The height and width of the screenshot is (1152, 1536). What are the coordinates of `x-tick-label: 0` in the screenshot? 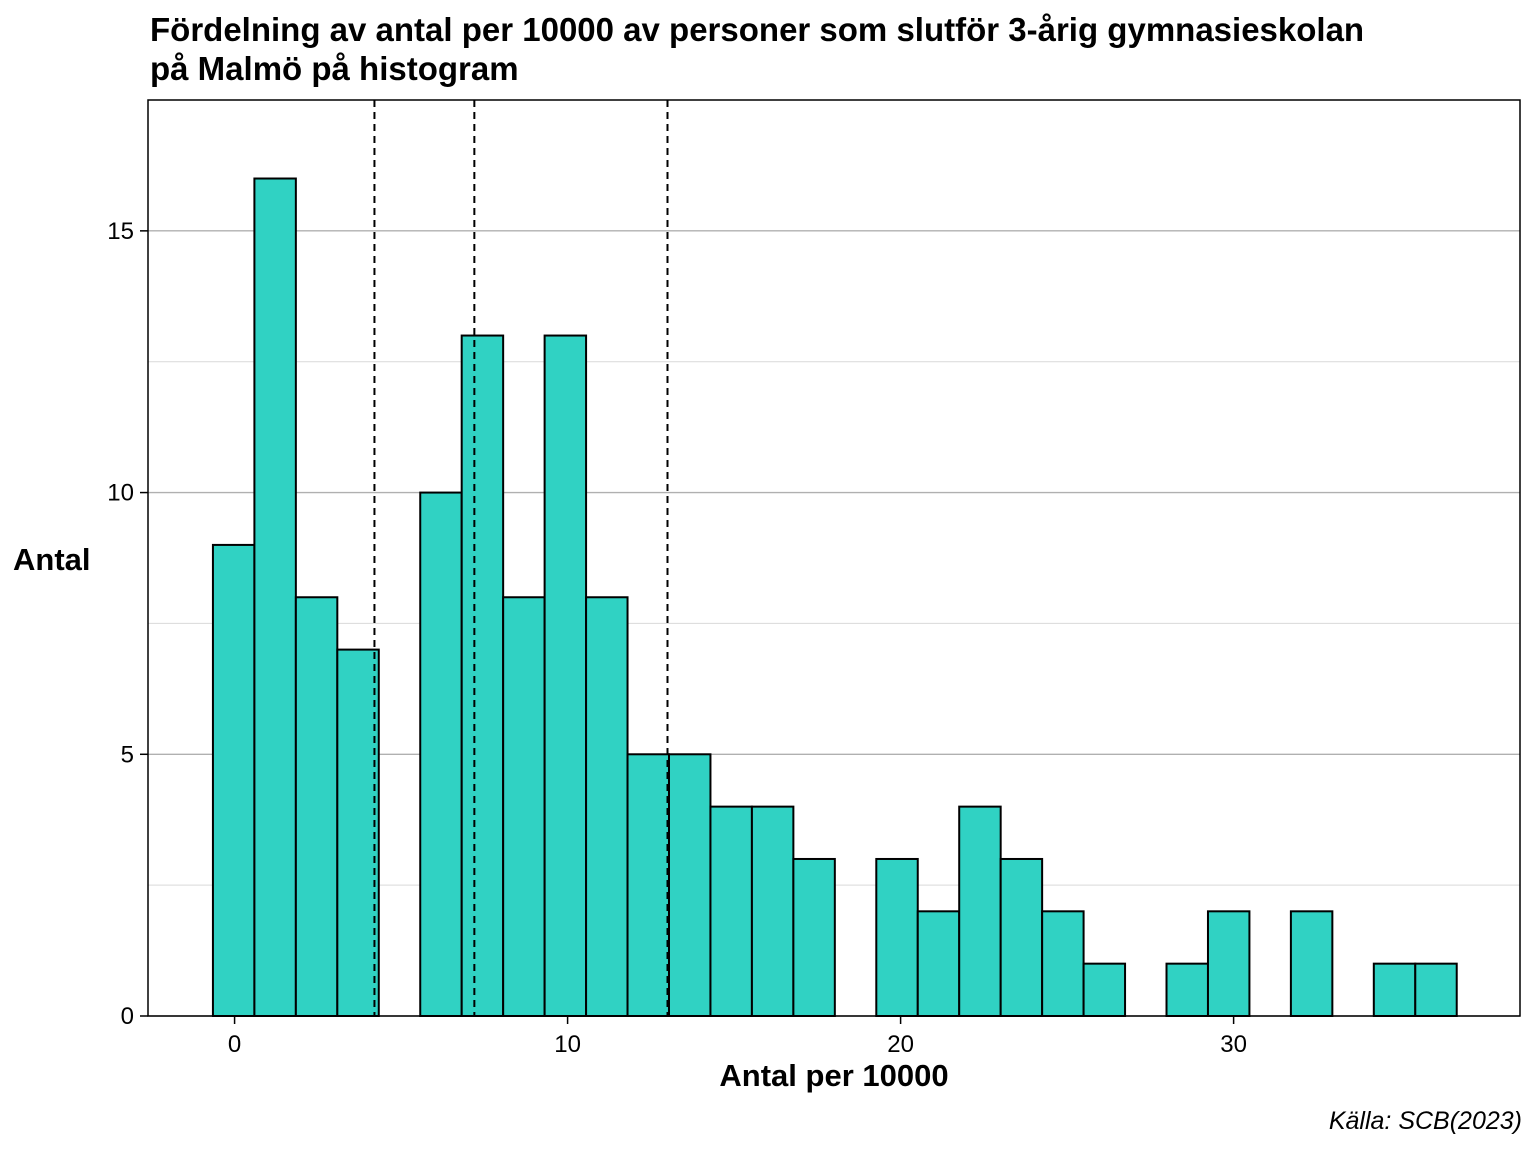 It's located at (234, 1044).